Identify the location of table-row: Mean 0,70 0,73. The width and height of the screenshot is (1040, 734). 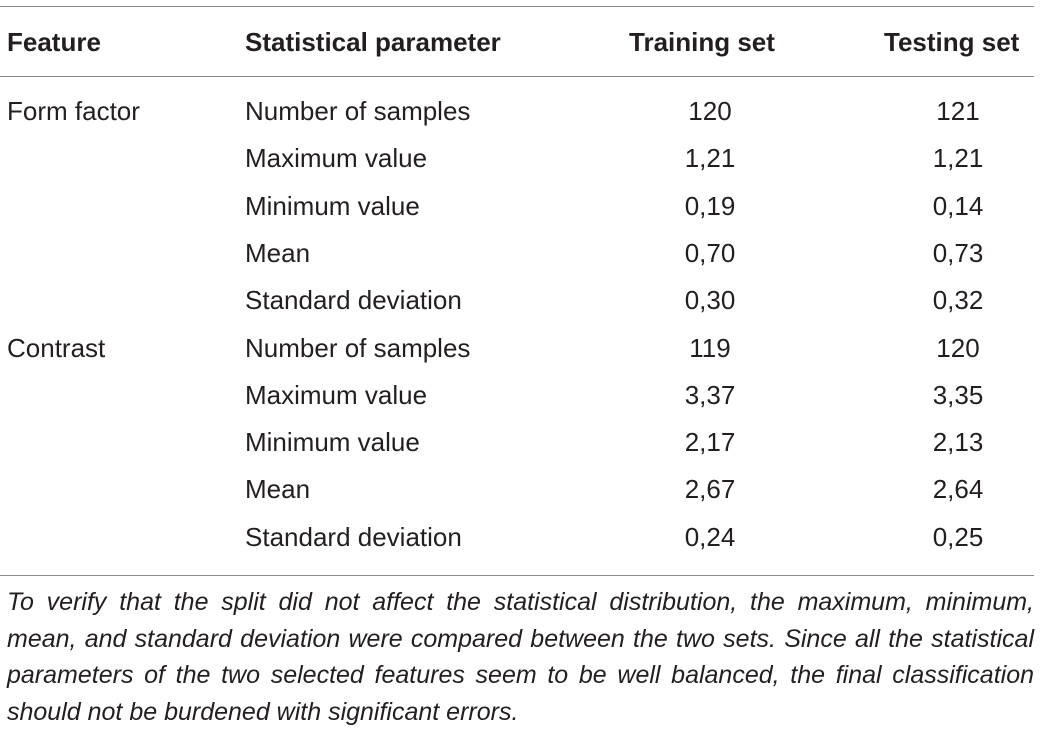
(517, 253).